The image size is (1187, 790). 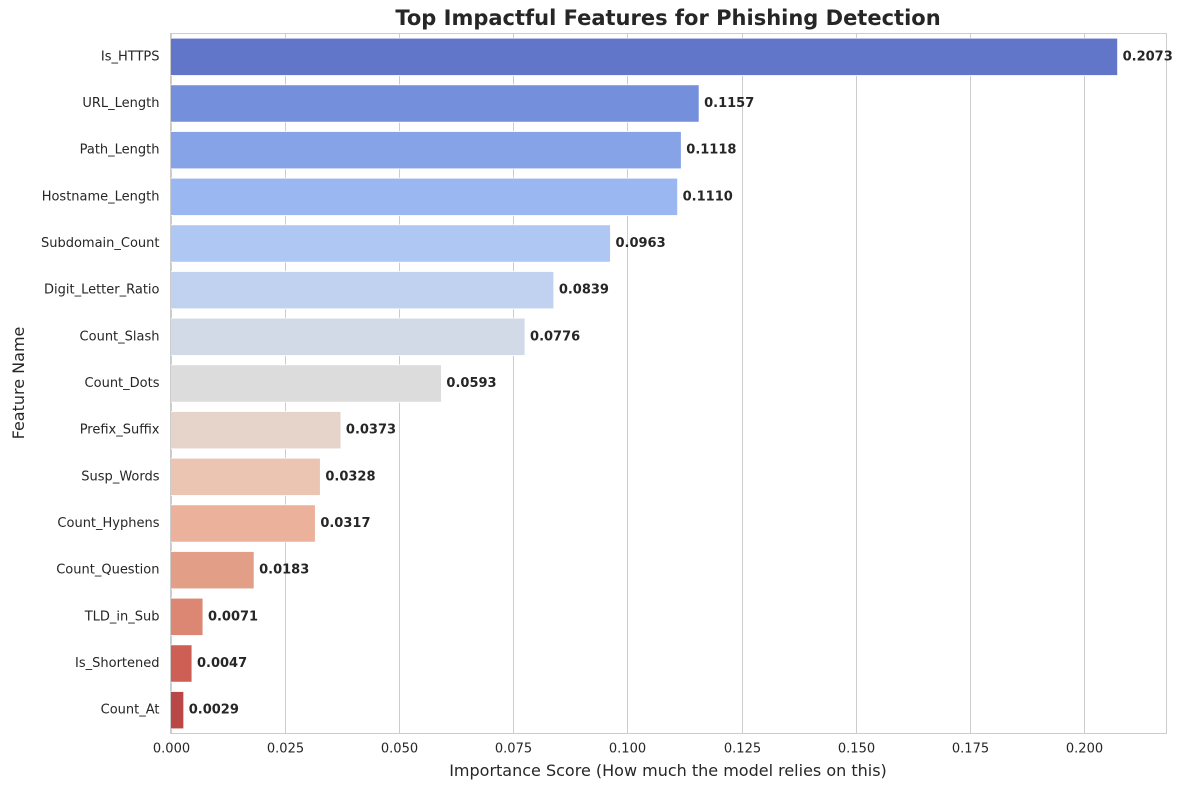 What do you see at coordinates (101, 196) in the screenshot?
I see `y-tick-label: Hostname_Length` at bounding box center [101, 196].